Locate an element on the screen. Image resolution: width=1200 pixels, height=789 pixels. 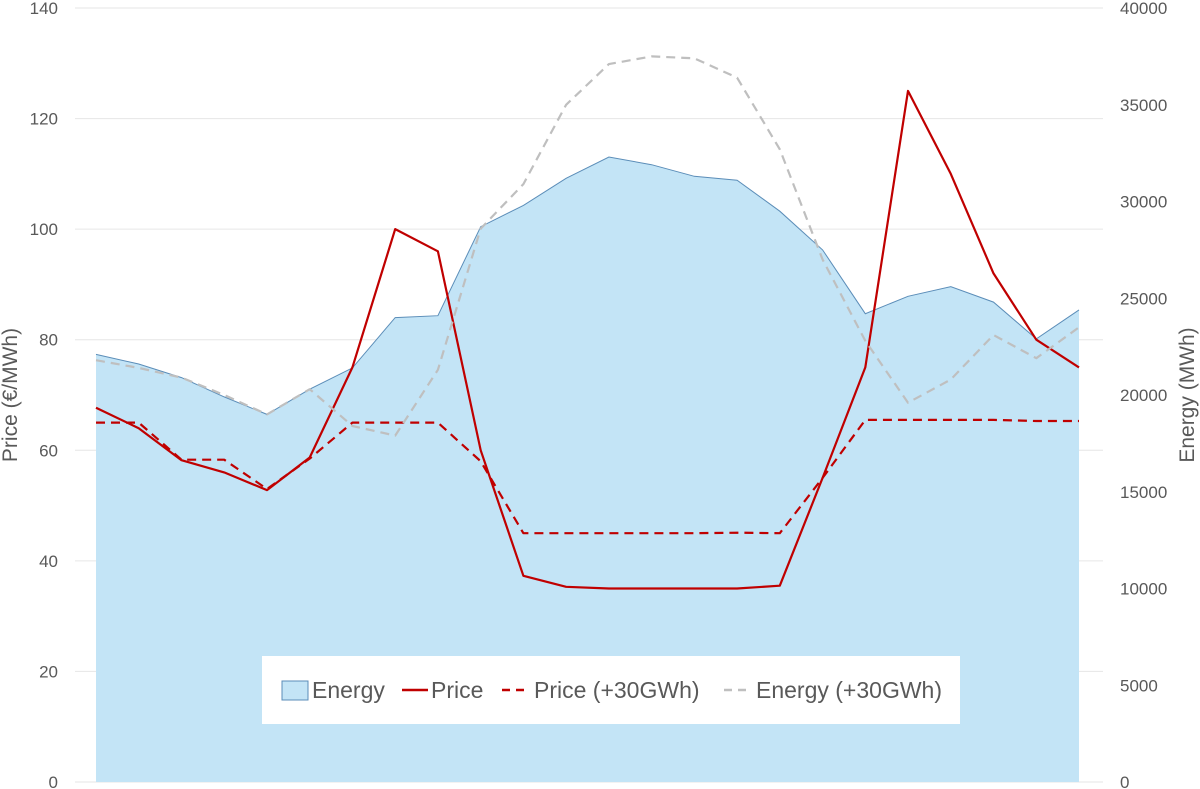
left-tick-label: 60 is located at coordinates (48, 450).